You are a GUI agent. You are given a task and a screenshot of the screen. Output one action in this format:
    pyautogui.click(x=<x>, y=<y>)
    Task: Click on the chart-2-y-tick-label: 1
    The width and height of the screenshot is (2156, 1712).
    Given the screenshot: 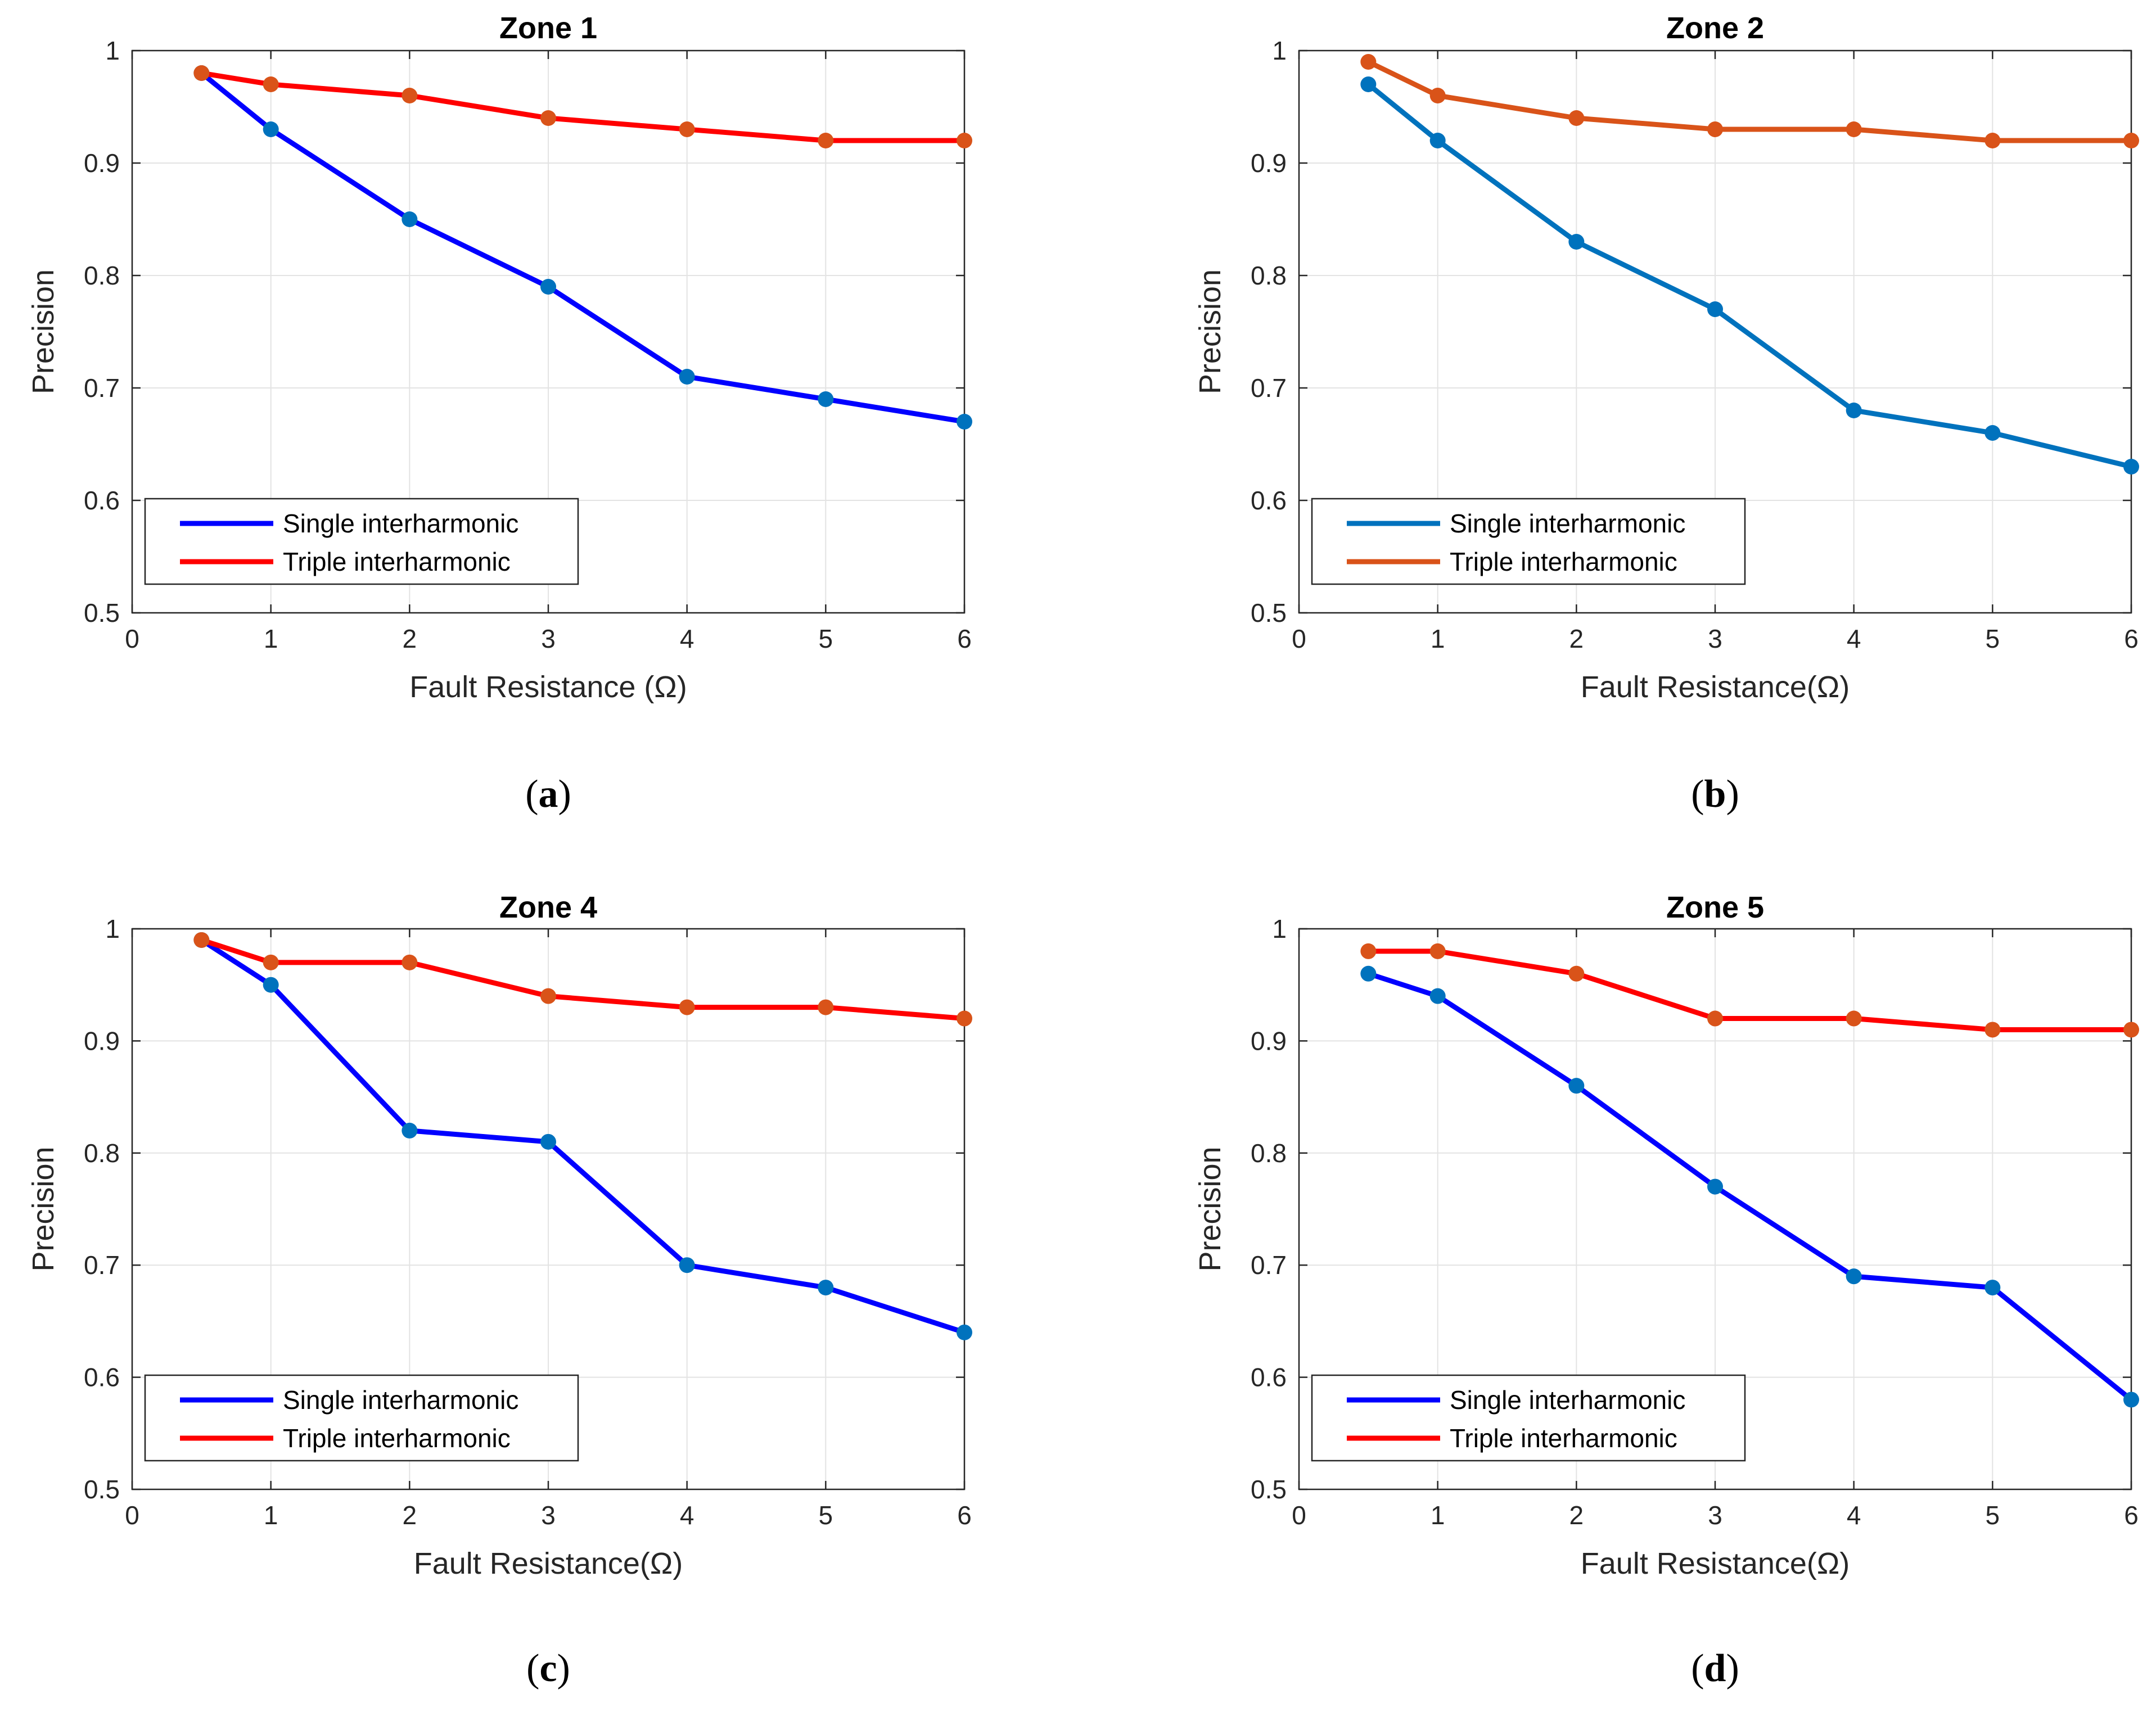 What is the action you would take?
    pyautogui.click(x=1279, y=51)
    